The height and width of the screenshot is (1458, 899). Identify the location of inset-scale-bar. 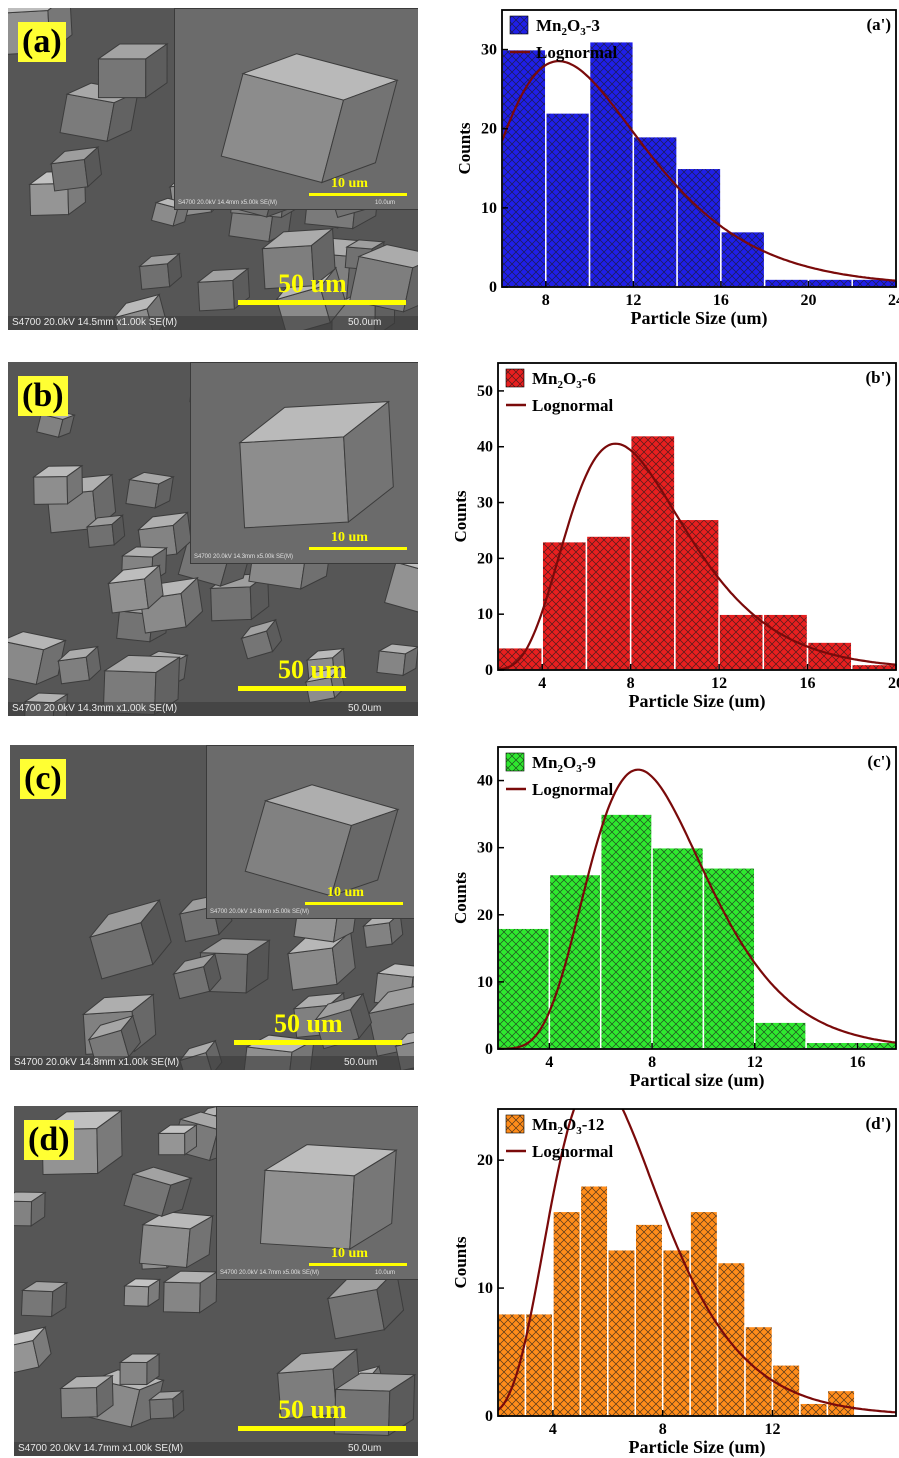
(358, 1264).